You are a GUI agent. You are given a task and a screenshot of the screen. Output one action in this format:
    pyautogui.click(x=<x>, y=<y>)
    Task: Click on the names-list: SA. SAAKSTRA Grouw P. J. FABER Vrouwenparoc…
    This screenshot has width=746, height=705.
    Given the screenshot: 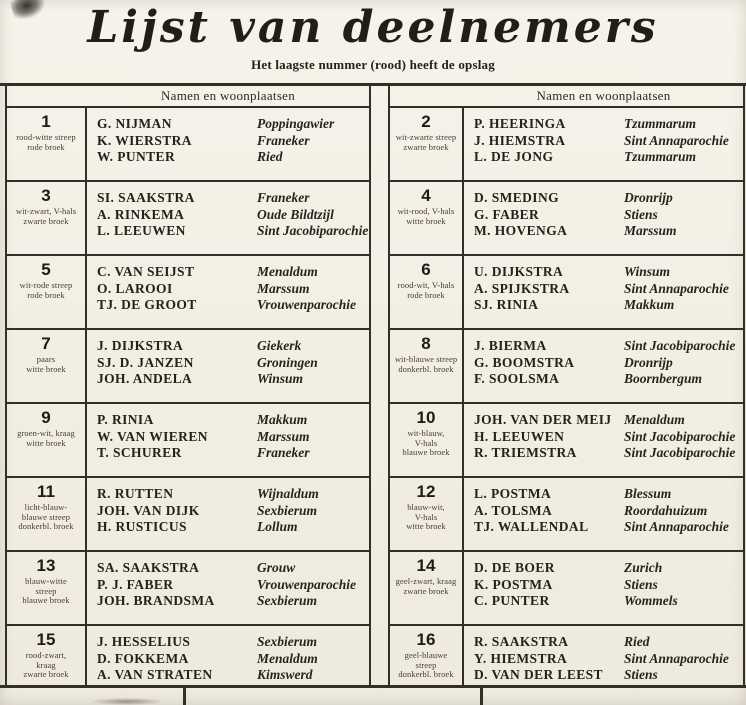 What is the action you would take?
    pyautogui.click(x=228, y=588)
    